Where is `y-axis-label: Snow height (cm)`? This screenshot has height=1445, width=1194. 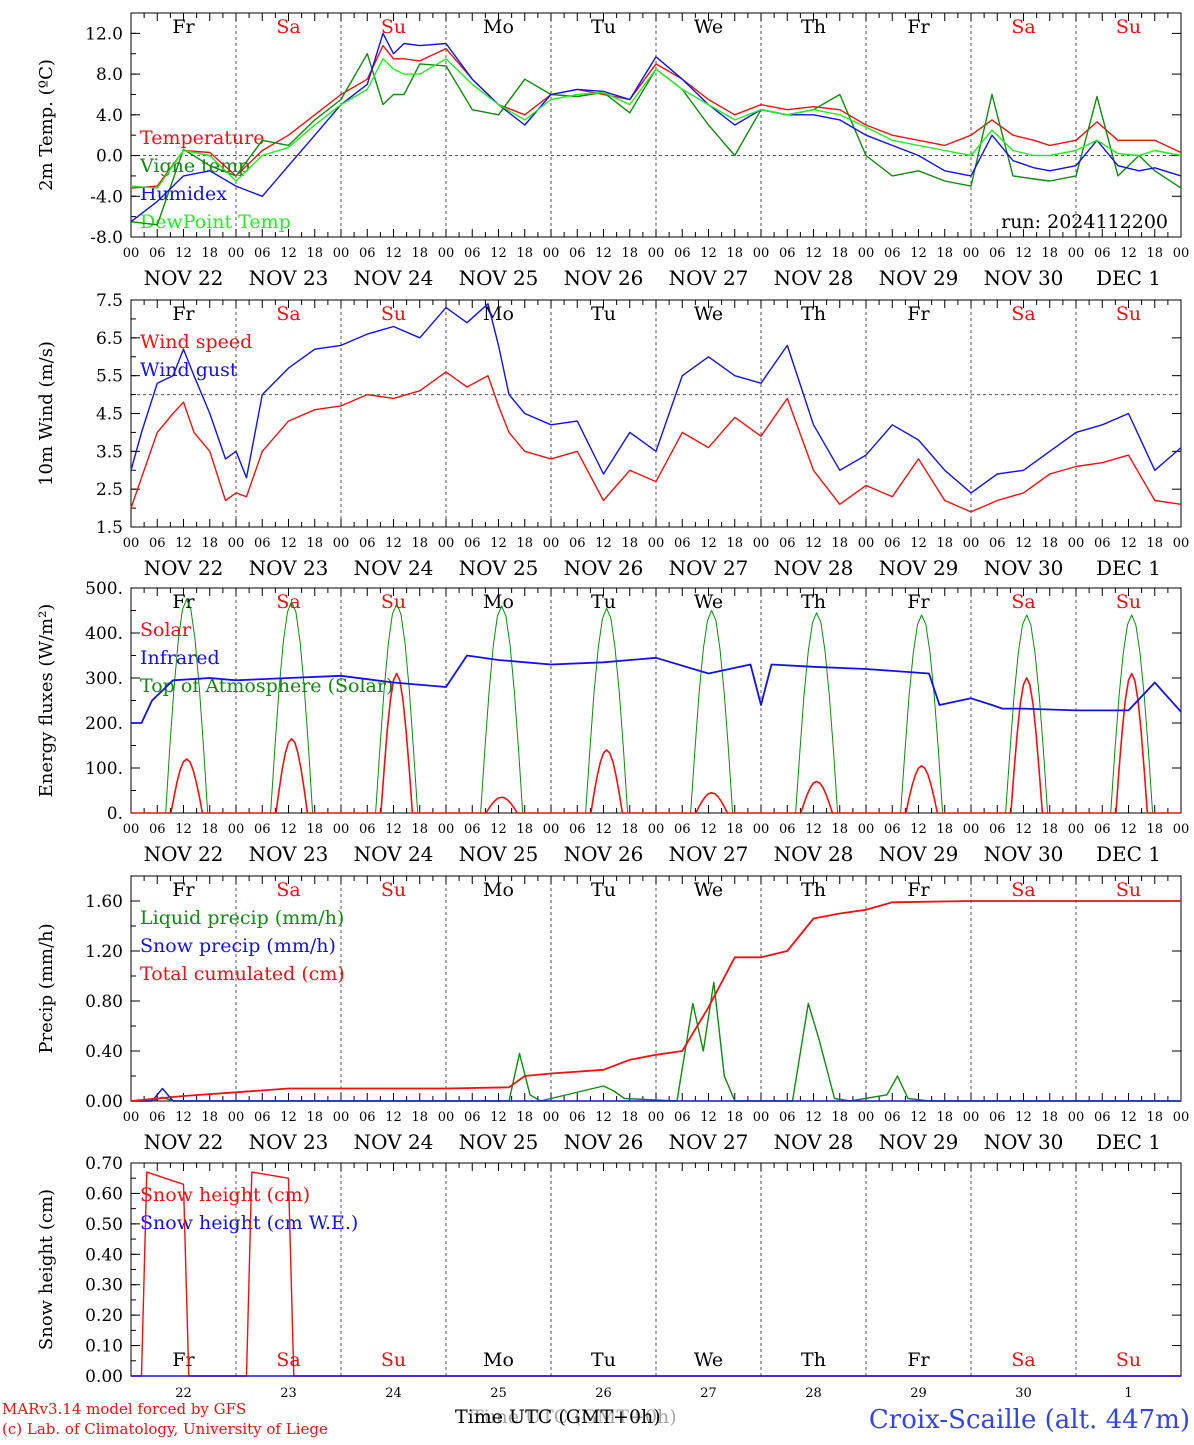 y-axis-label: Snow height (cm) is located at coordinates (46, 1269).